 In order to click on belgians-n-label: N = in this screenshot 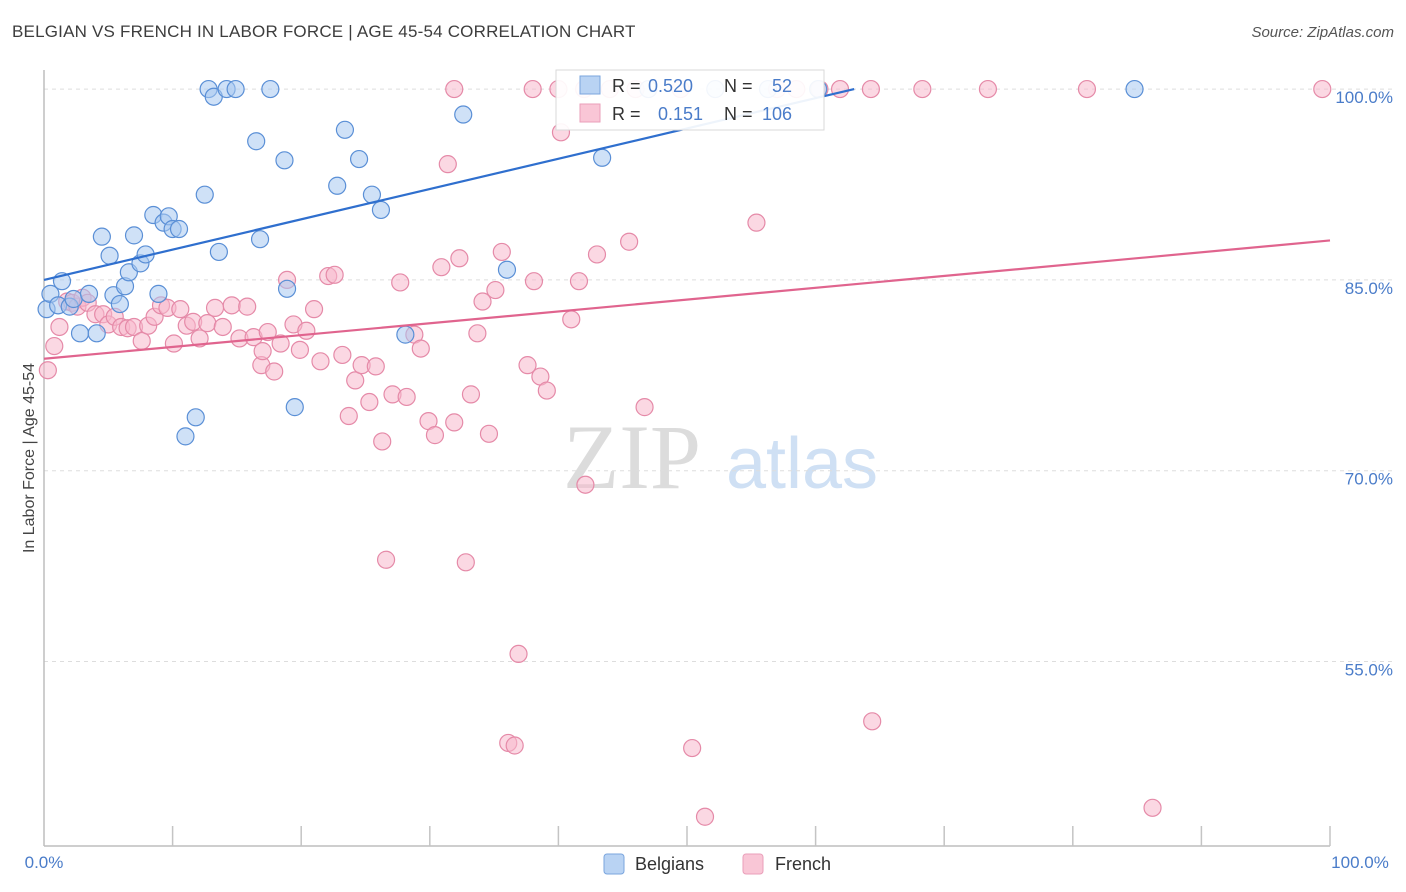, I will do `click(738, 86)`.